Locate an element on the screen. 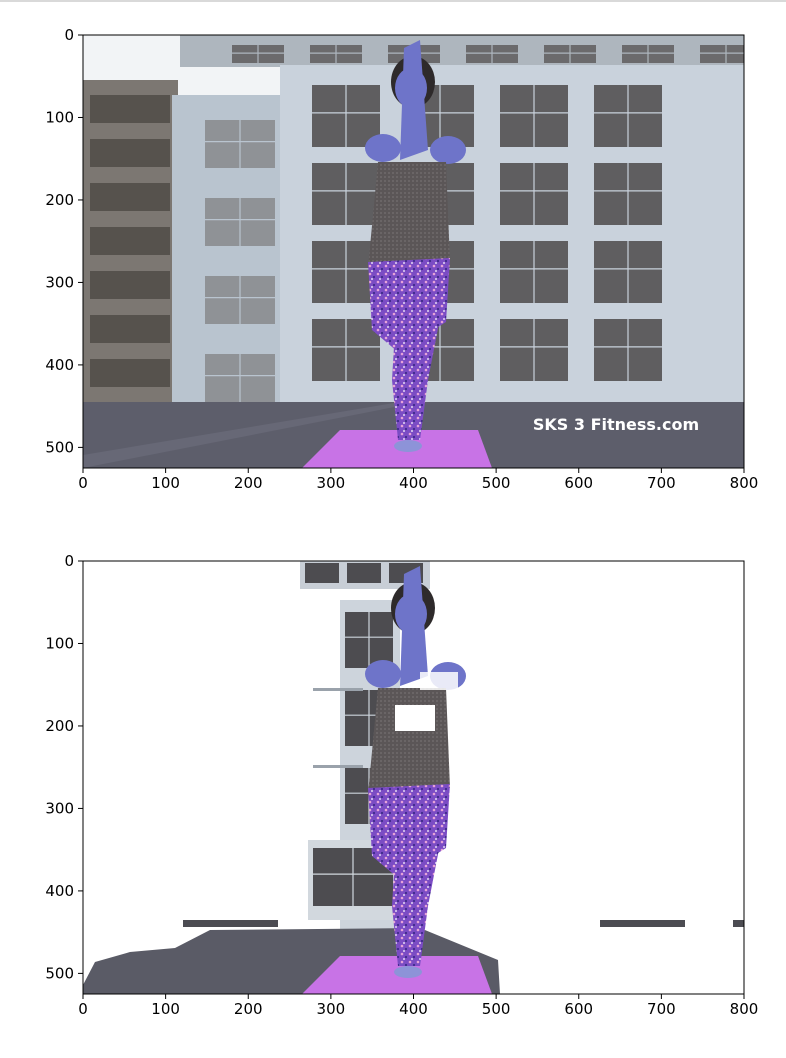 The width and height of the screenshot is (786, 1058). right-elbow is located at coordinates (448, 150).